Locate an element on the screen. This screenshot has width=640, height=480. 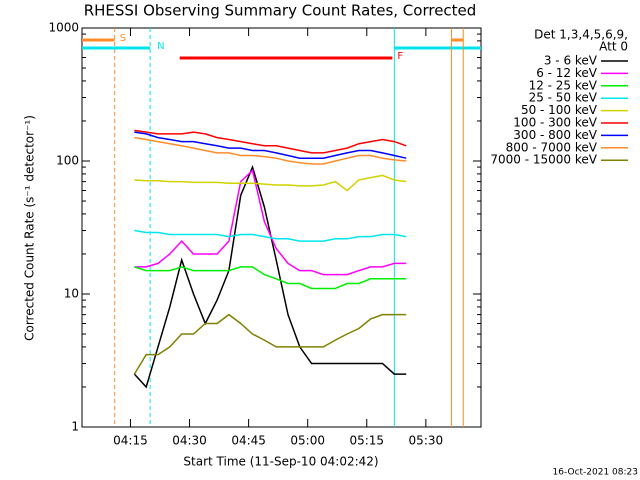
legend-header: Att 0 is located at coordinates (613, 47).